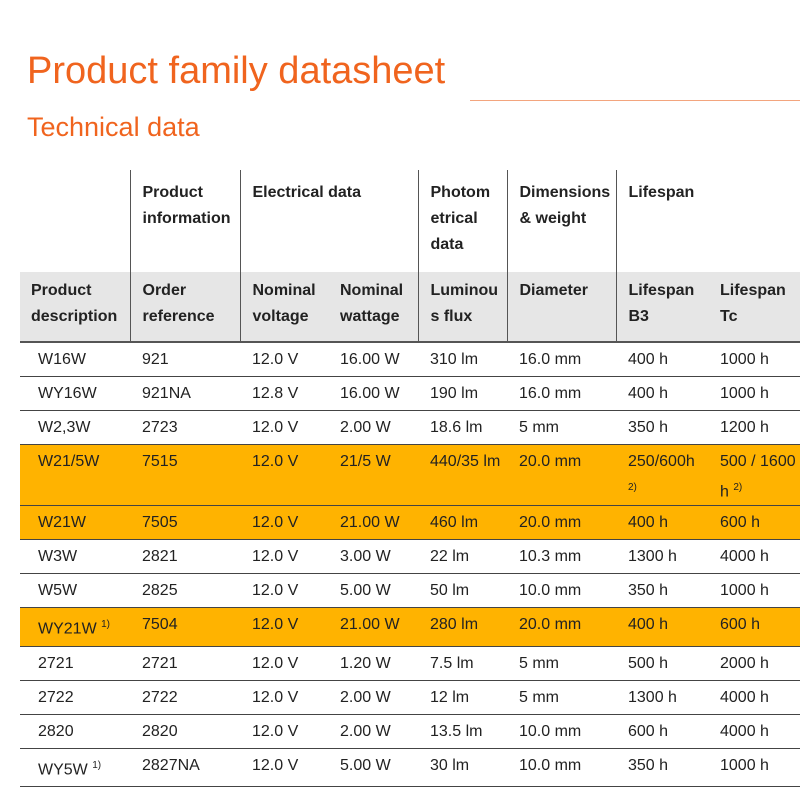 This screenshot has height=800, width=800. I want to click on cell-nominal-wattage: 21.00 W, so click(373, 627).